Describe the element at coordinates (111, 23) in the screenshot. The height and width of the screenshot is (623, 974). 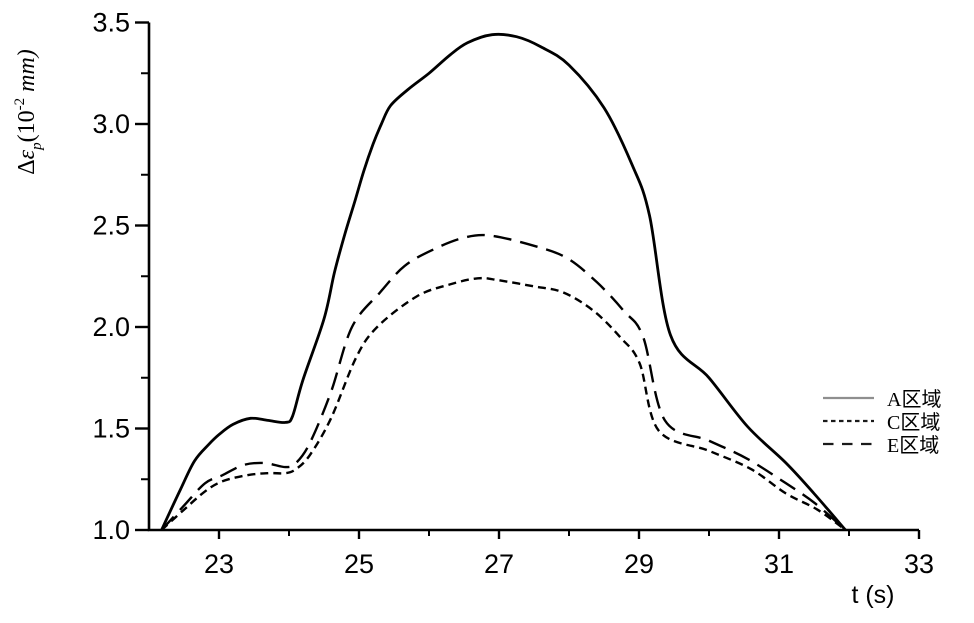
I see `y-tick-label: 3.5` at that location.